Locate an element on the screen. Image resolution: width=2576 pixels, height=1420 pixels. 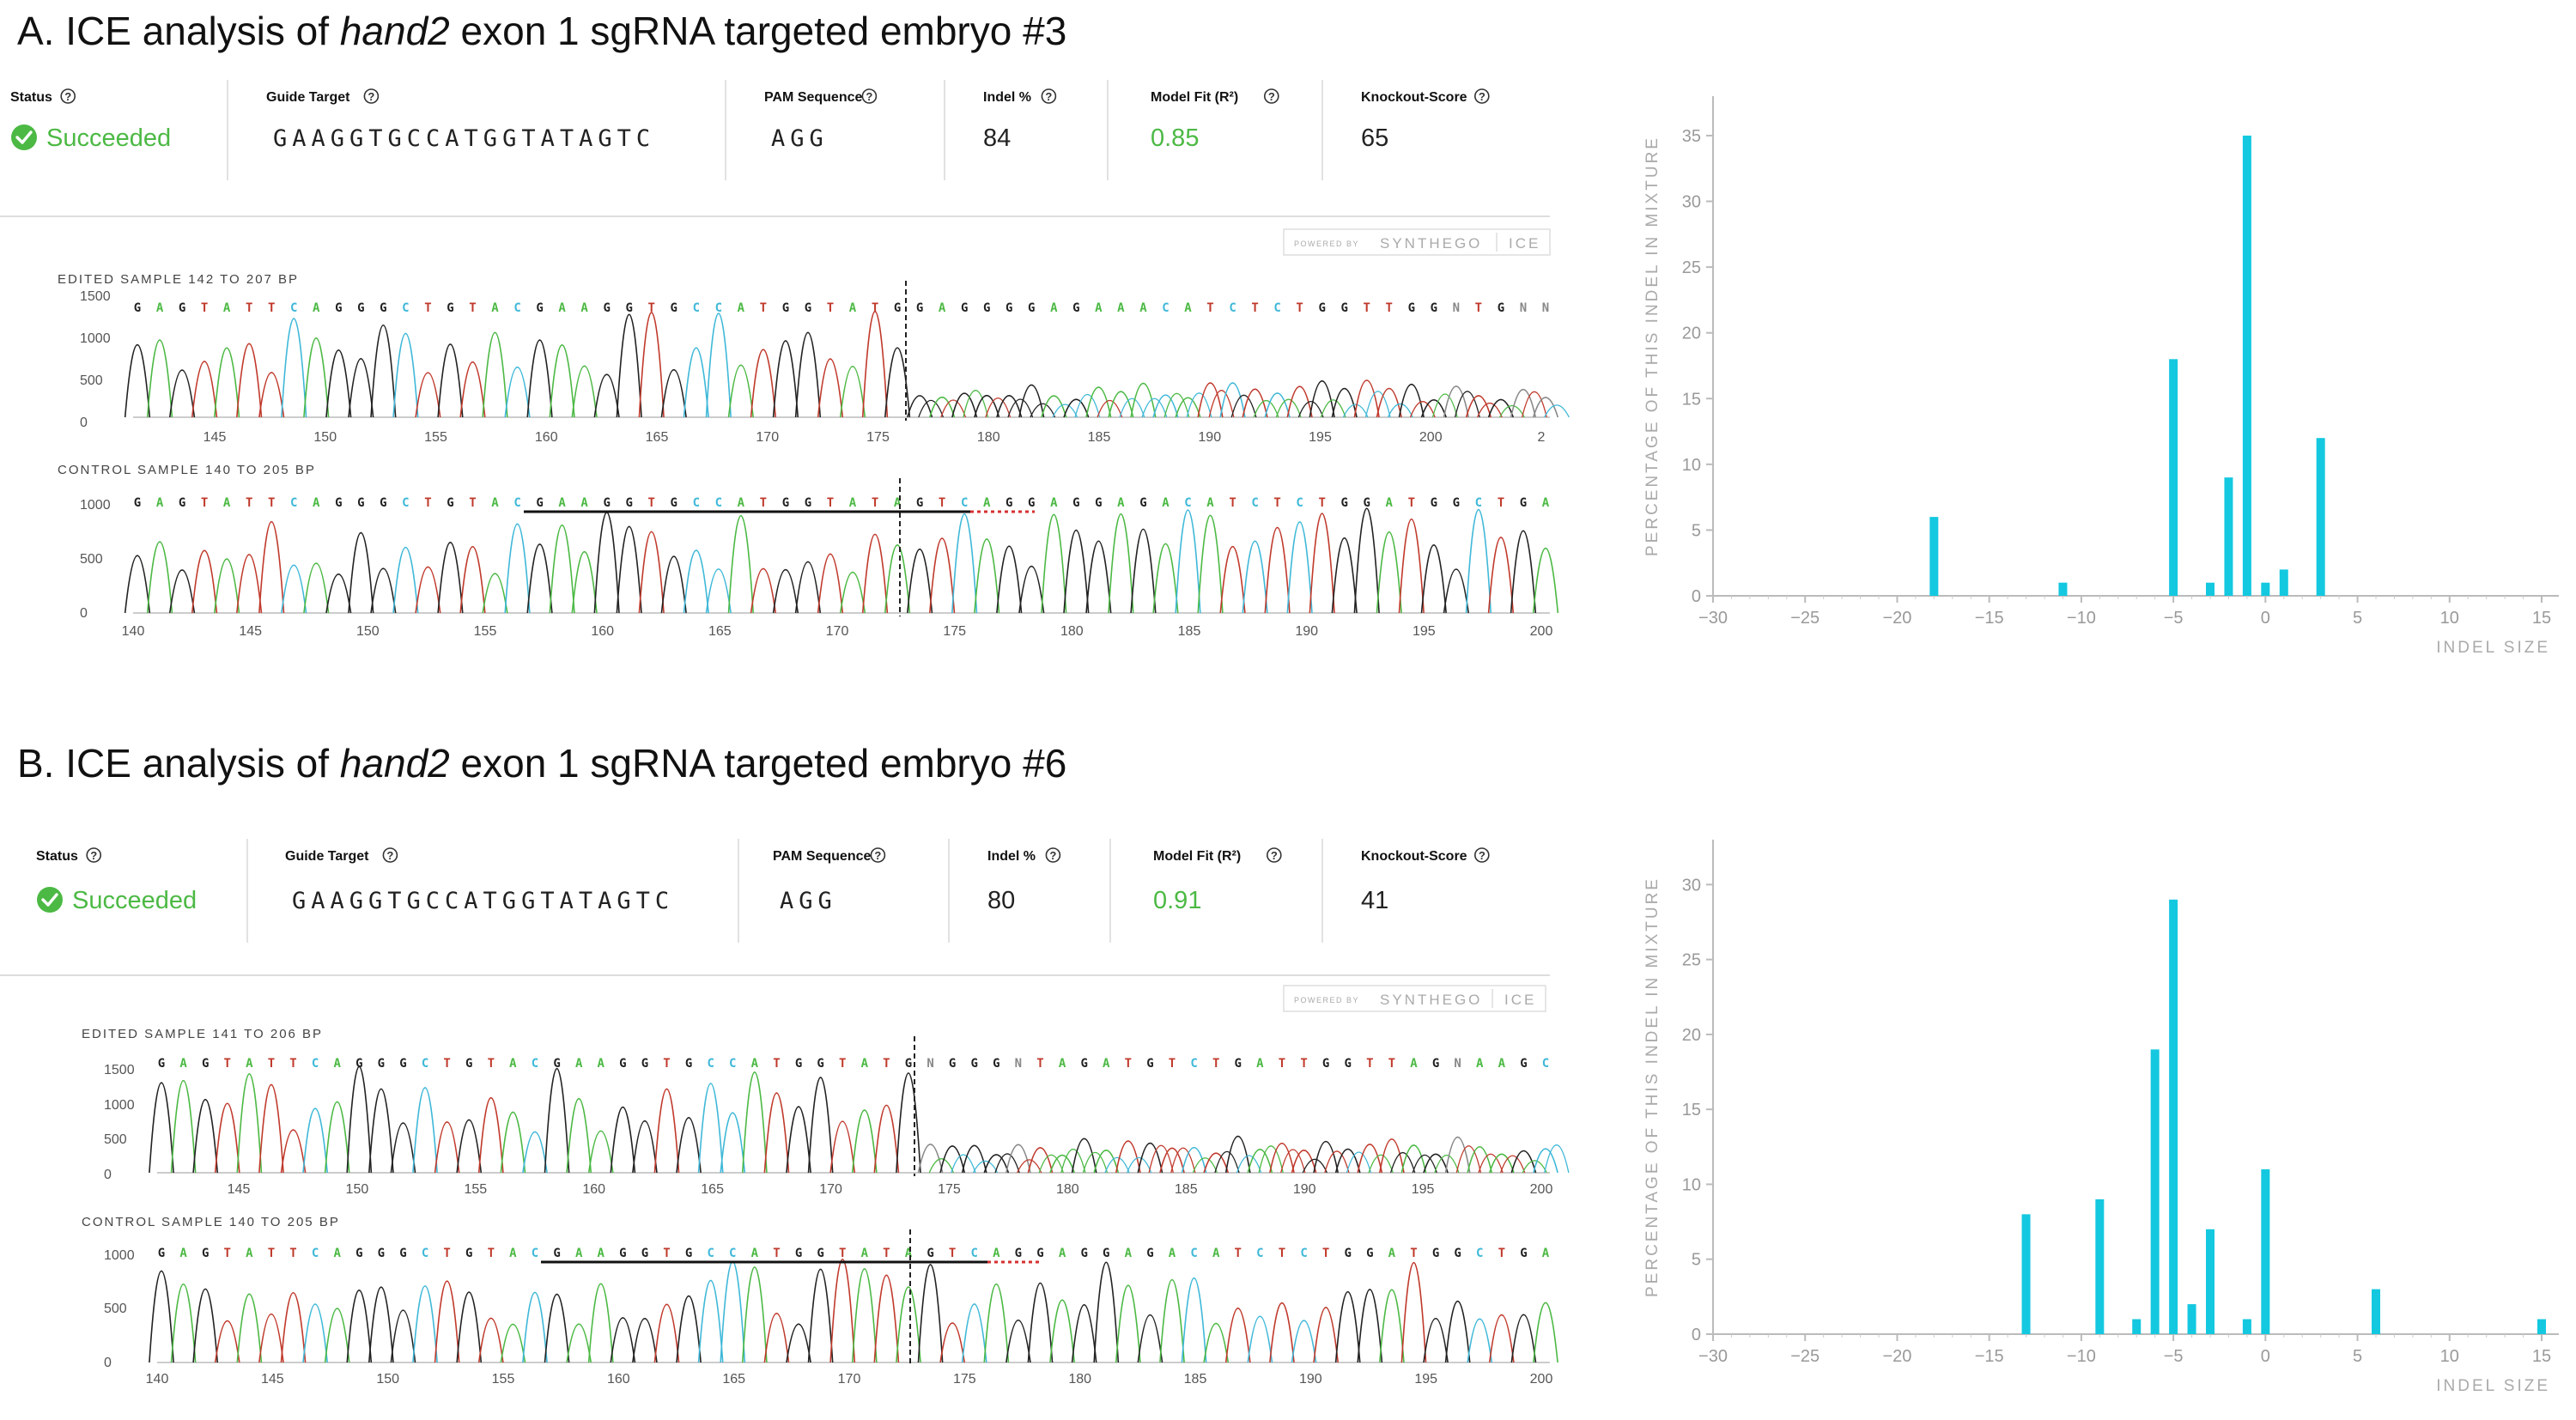
trace-x-tick: 140 is located at coordinates (133, 631).